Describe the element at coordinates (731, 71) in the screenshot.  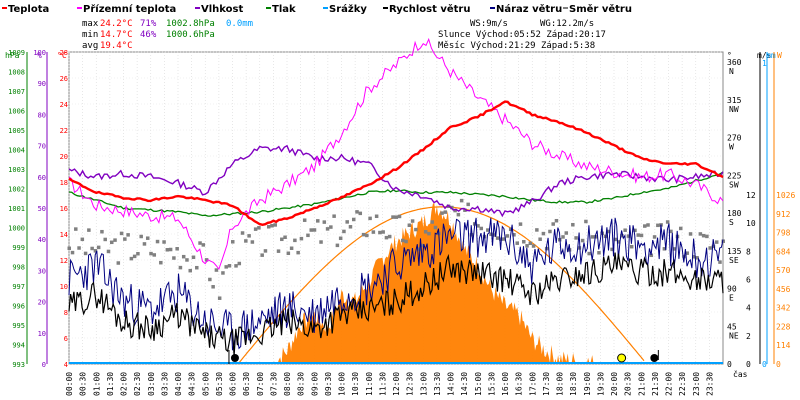
I see `dir-label: N` at that location.